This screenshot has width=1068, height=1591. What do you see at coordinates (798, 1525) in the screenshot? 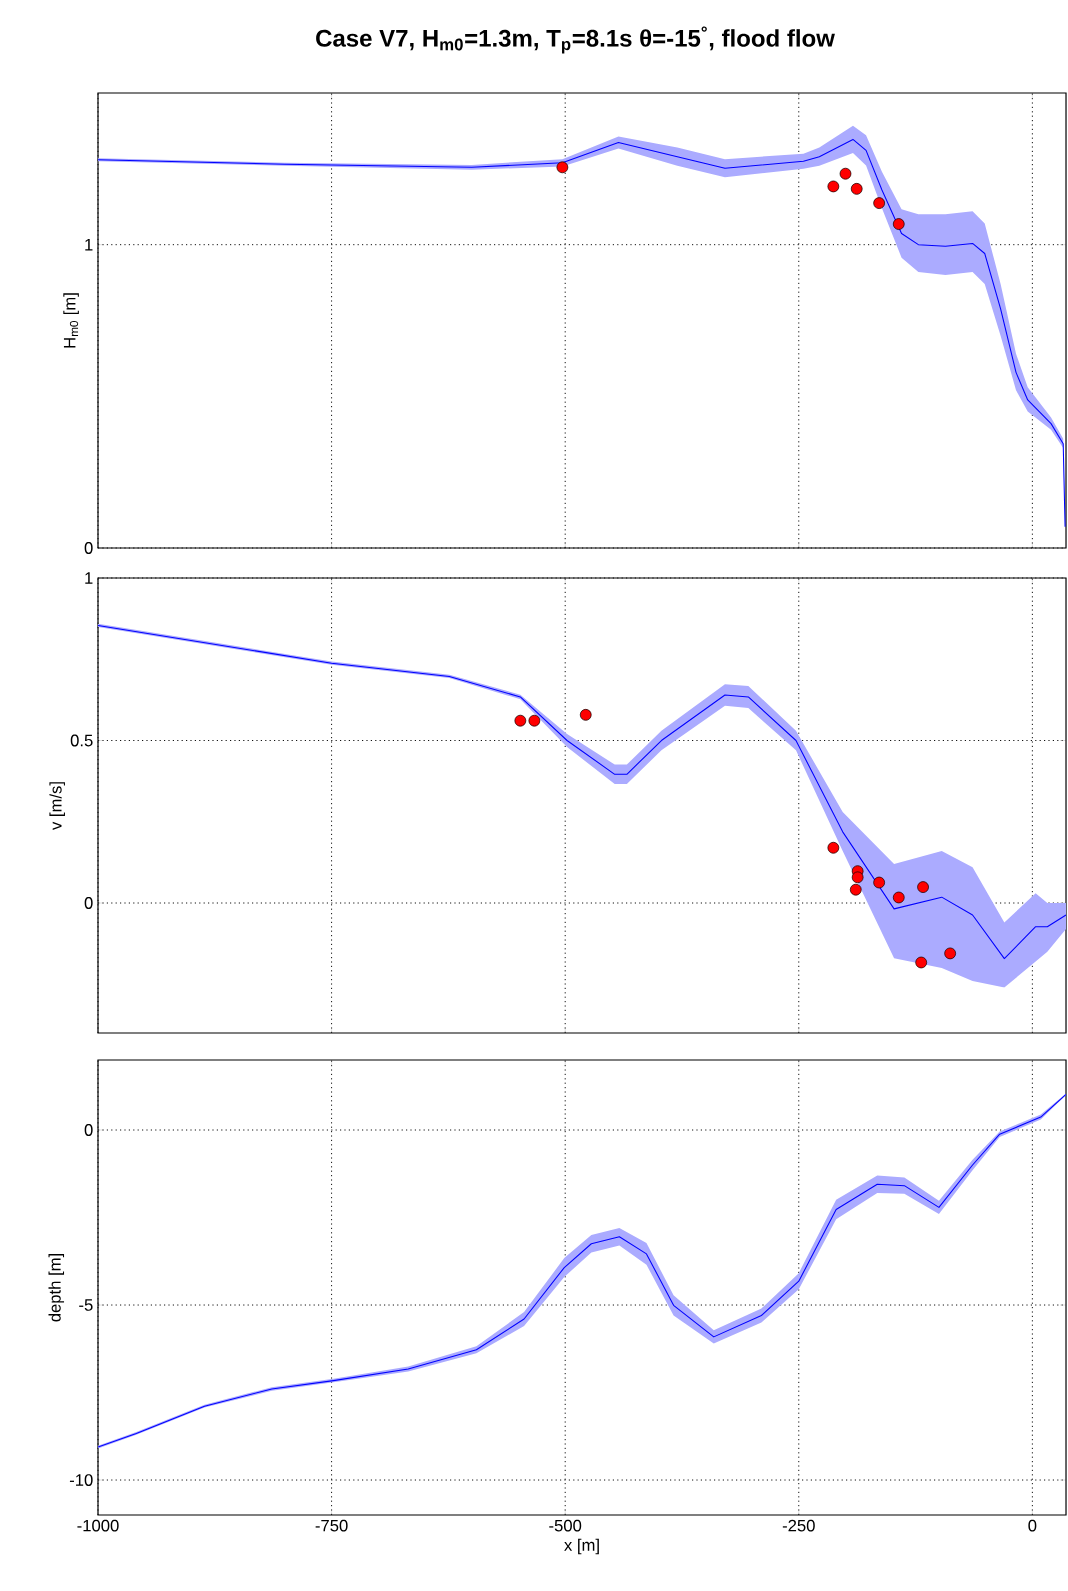
I see `x-tick-label: -250` at bounding box center [798, 1525].